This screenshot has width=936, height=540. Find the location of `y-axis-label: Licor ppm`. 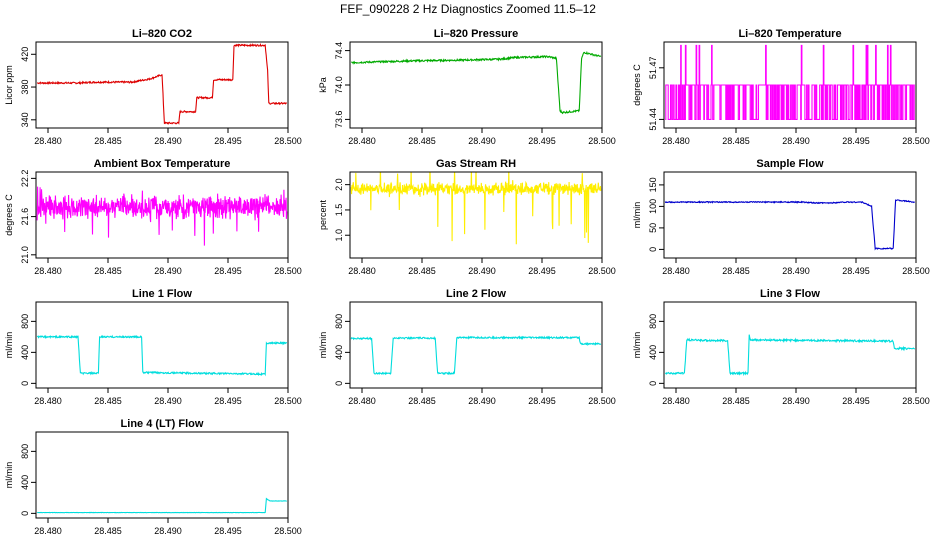

y-axis-label: Licor ppm is located at coordinates (9, 85).